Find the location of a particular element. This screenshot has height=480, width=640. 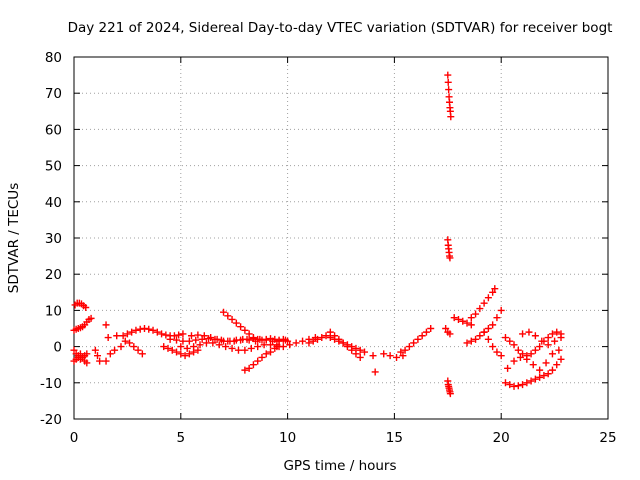

y-tick-label: 60 is located at coordinates (53, 130).